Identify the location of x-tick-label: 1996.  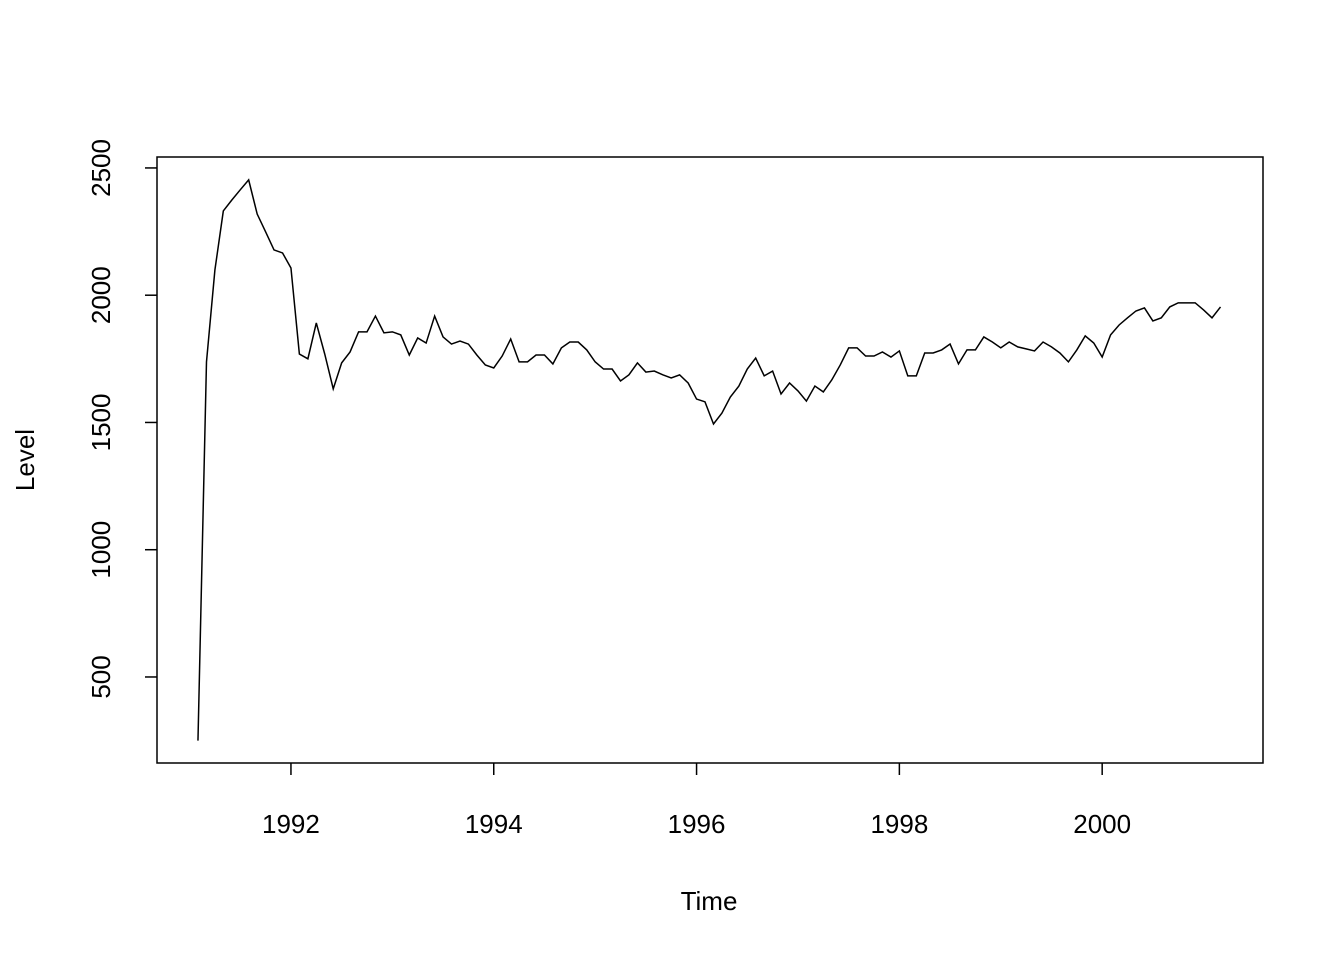
(697, 824).